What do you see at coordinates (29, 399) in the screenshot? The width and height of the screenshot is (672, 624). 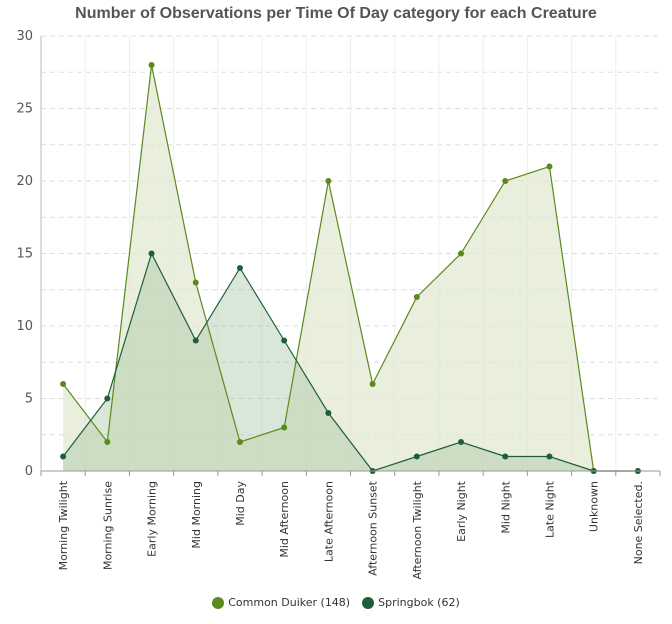 I see `y-tick-label: 5` at bounding box center [29, 399].